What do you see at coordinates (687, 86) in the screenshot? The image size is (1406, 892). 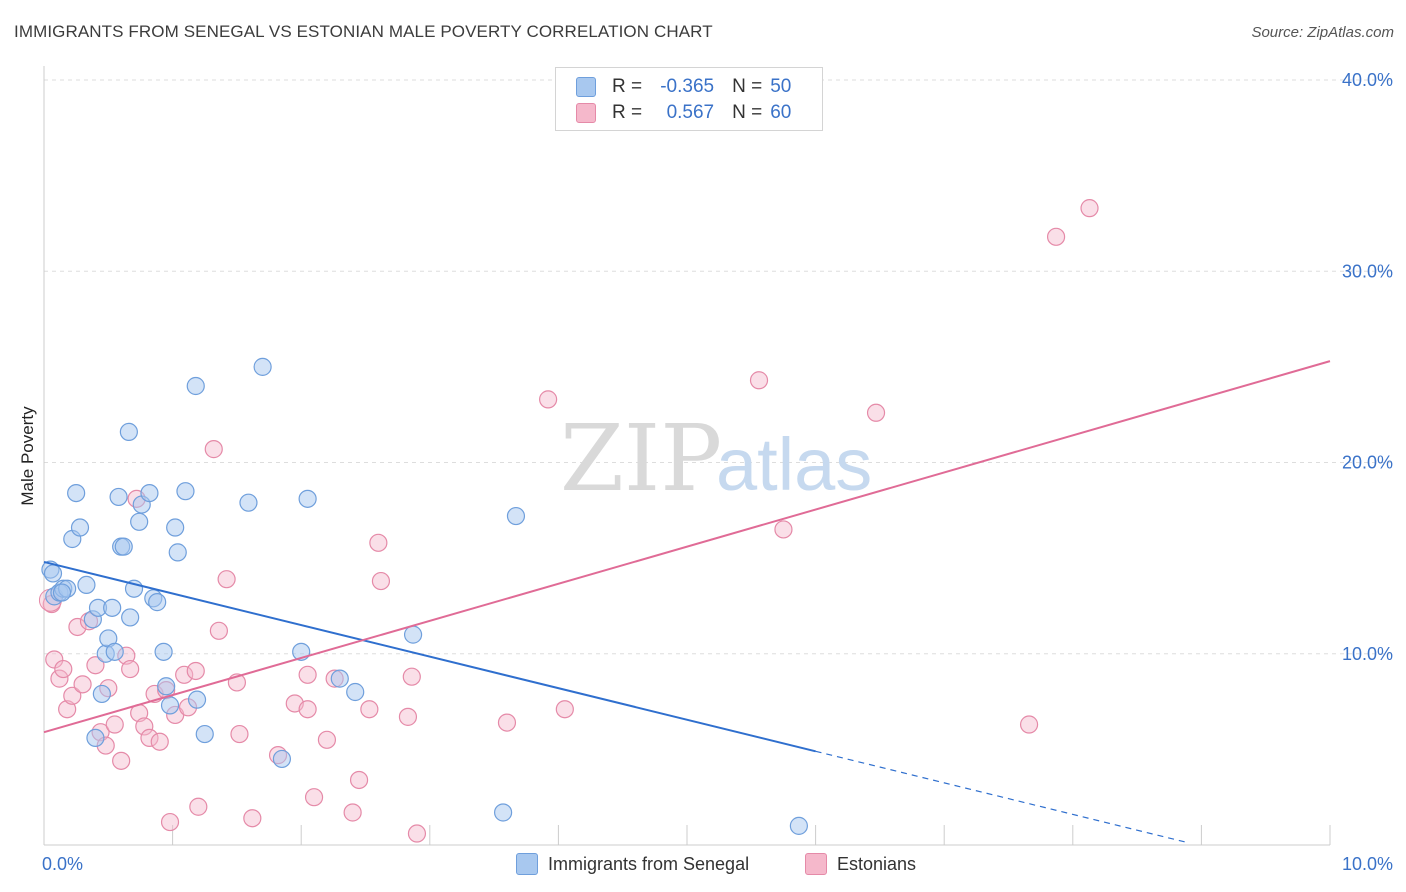 I see `legend-r-value: -0.365` at bounding box center [687, 86].